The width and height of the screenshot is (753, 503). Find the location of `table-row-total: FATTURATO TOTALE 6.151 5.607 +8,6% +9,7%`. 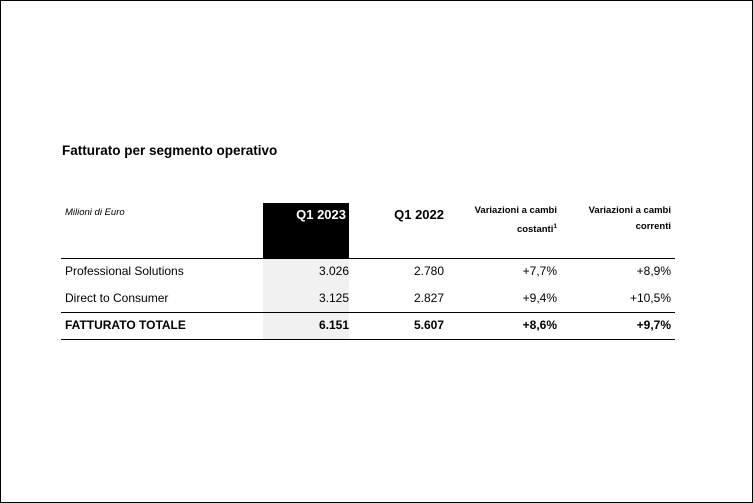

table-row-total: FATTURATO TOTALE 6.151 5.607 +8,6% +9,7% is located at coordinates (368, 326).